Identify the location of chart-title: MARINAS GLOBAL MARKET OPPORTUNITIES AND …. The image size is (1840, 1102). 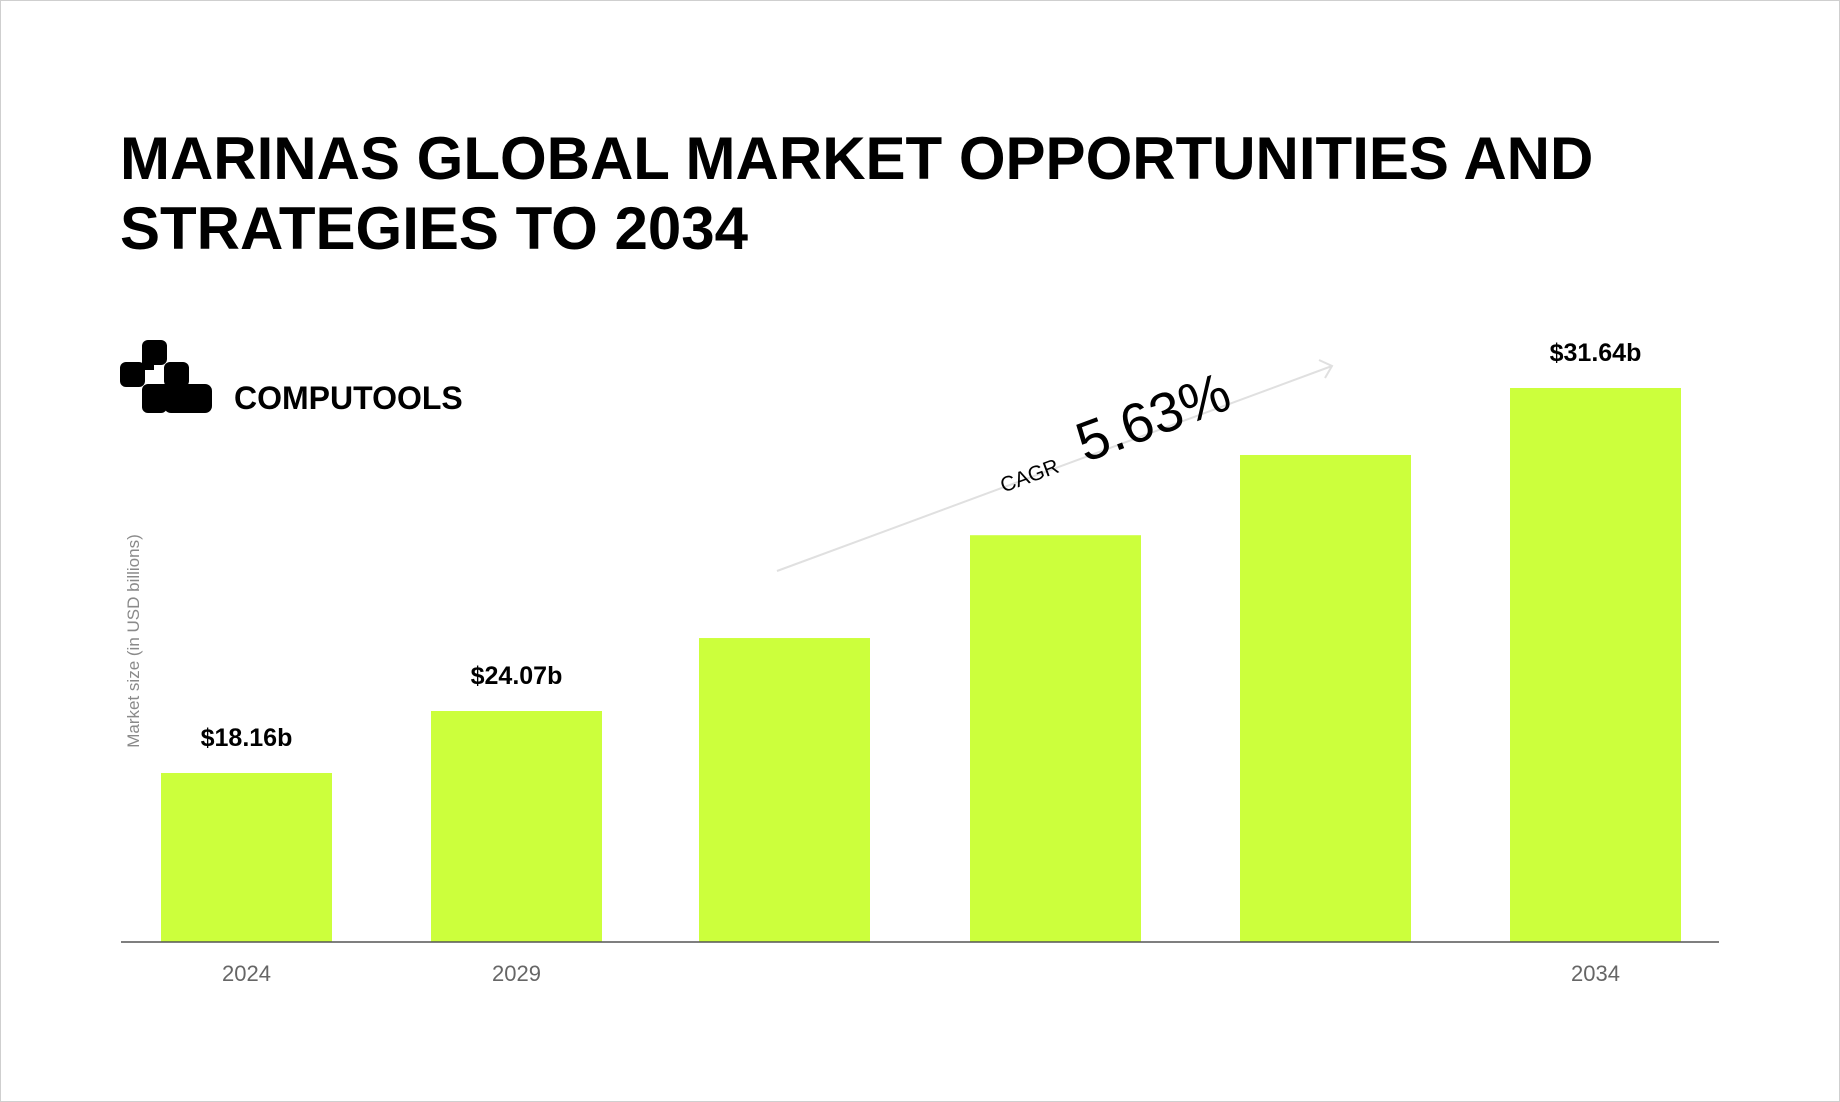
(857, 193).